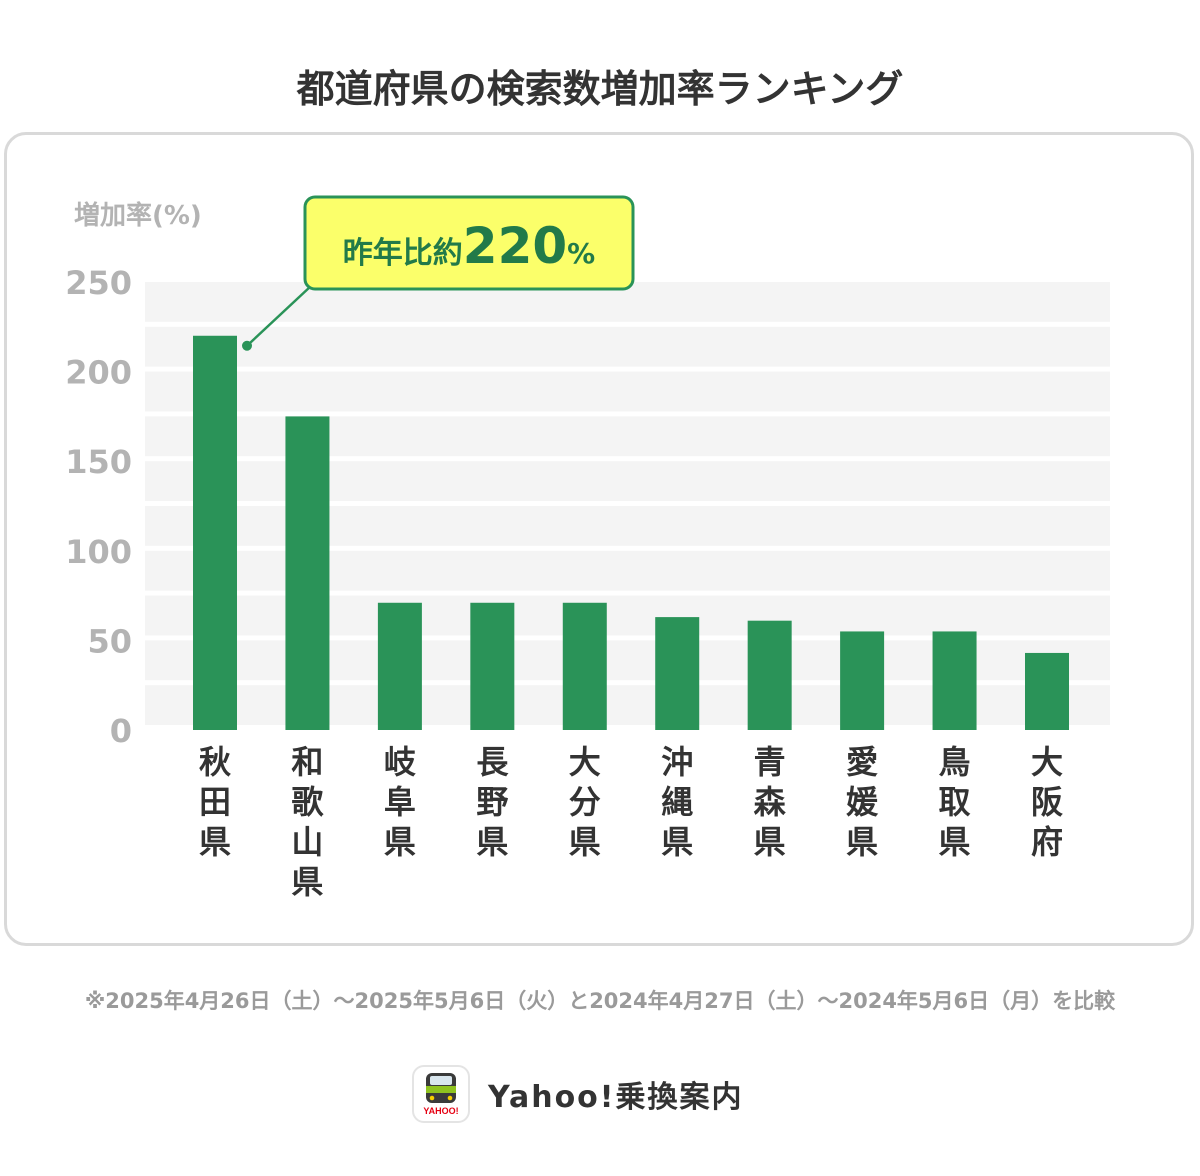 The width and height of the screenshot is (1200, 1176). What do you see at coordinates (400, 802) in the screenshot?
I see `x-tick-label: 岐阜県` at bounding box center [400, 802].